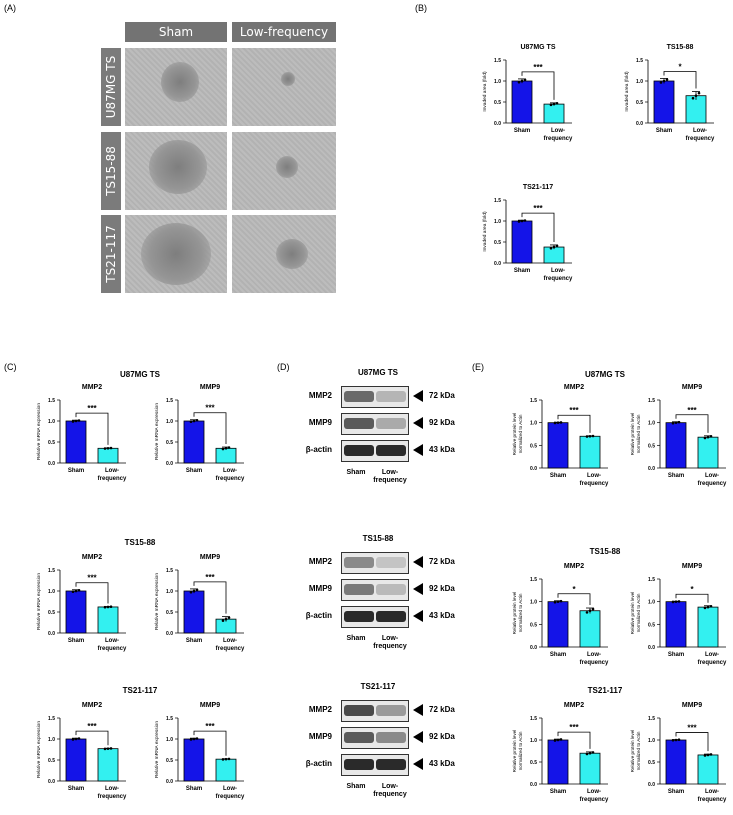 This screenshot has width=733, height=815. Describe the element at coordinates (390, 646) in the screenshot. I see `western-x-label-frequency: frequency` at that location.